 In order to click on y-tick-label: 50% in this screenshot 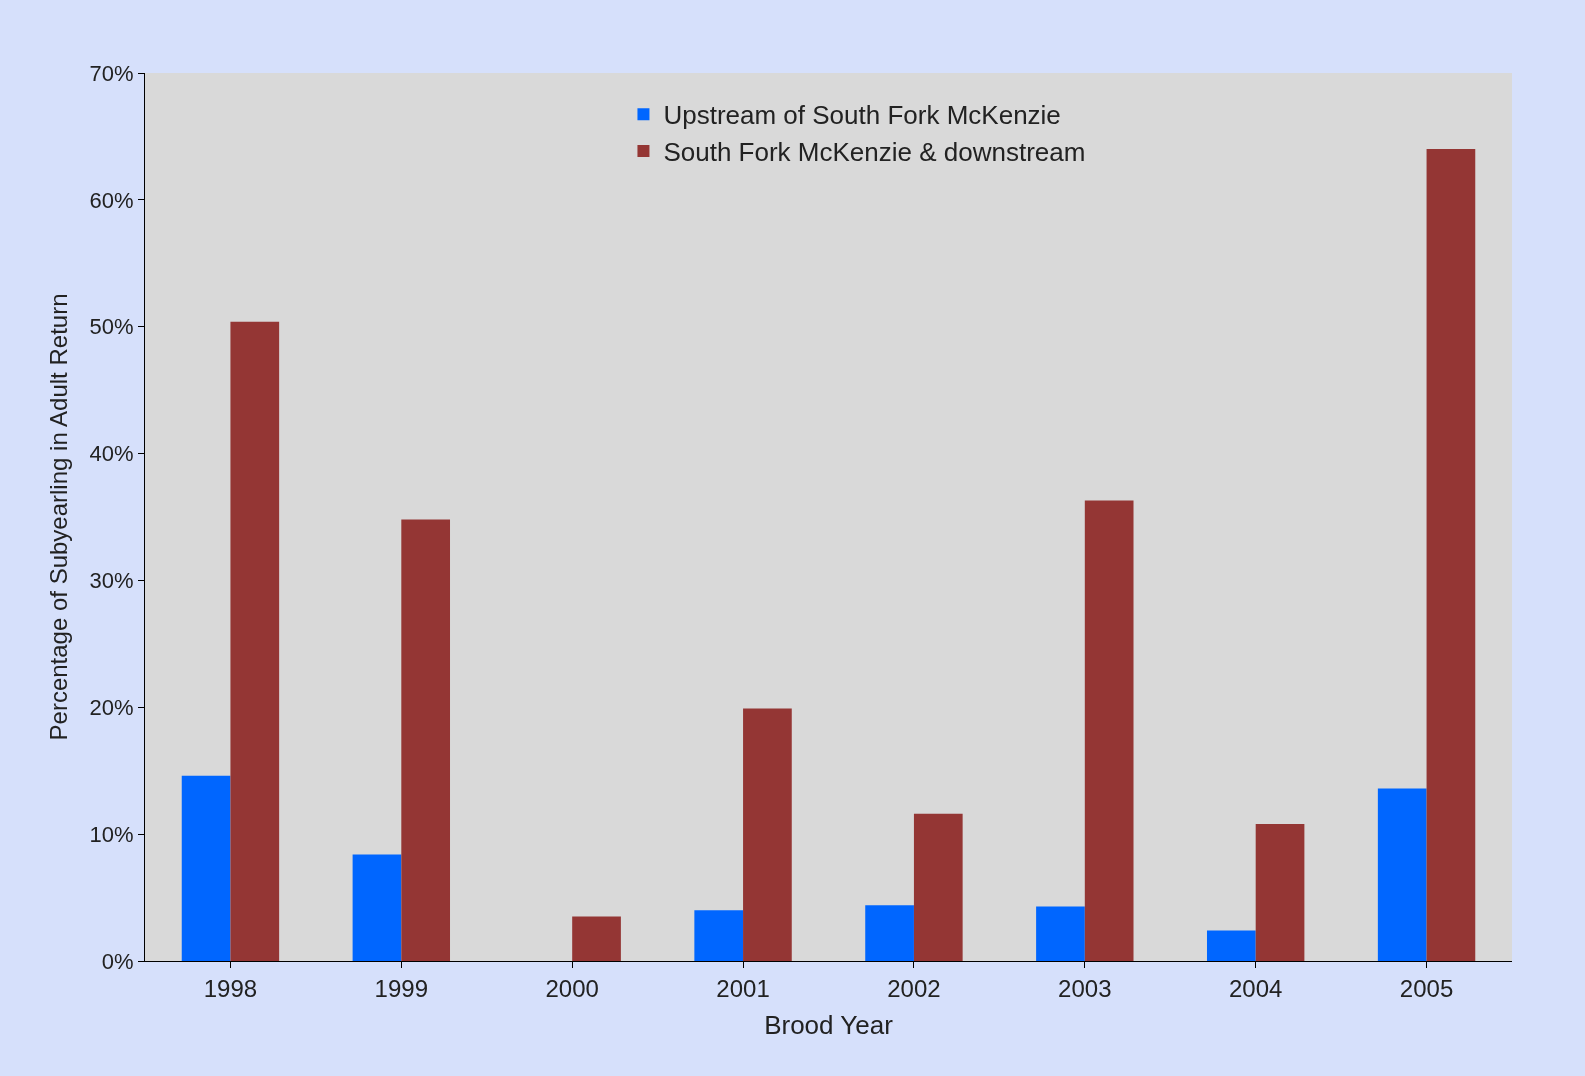, I will do `click(111, 327)`.